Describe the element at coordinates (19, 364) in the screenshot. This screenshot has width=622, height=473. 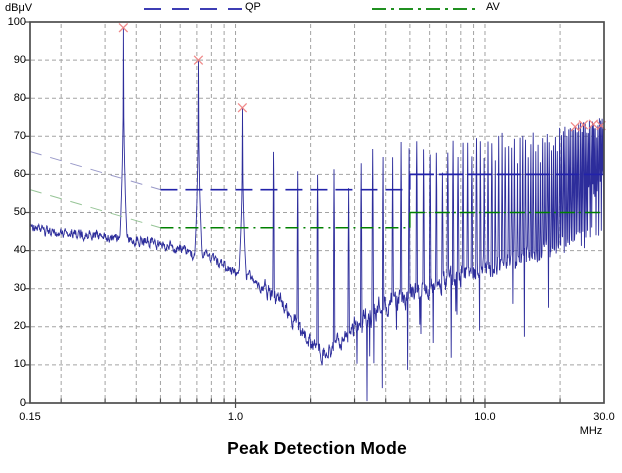
I see `y-tick-label-10: 10` at that location.